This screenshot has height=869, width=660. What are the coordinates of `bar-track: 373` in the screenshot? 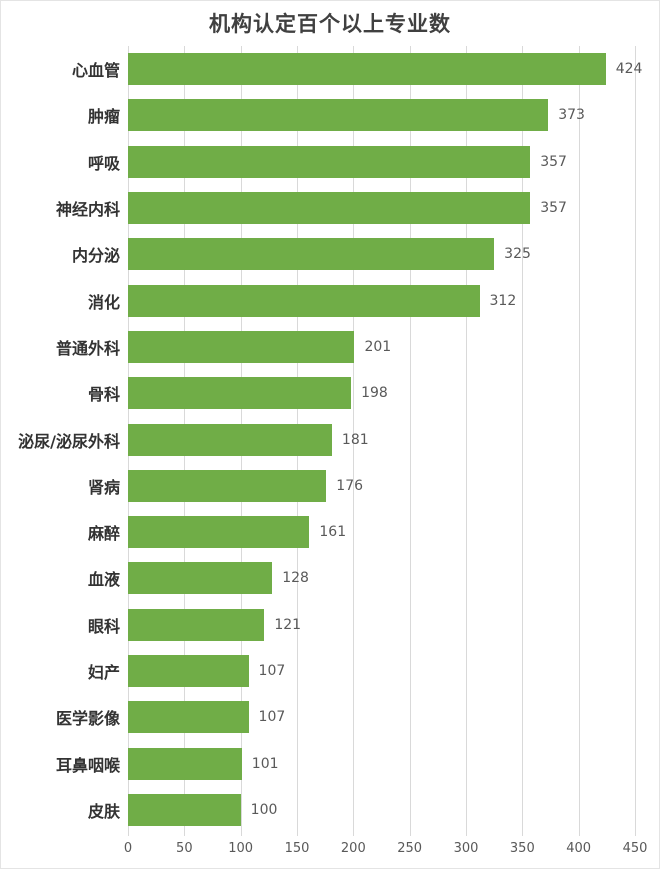 It's located at (381, 115).